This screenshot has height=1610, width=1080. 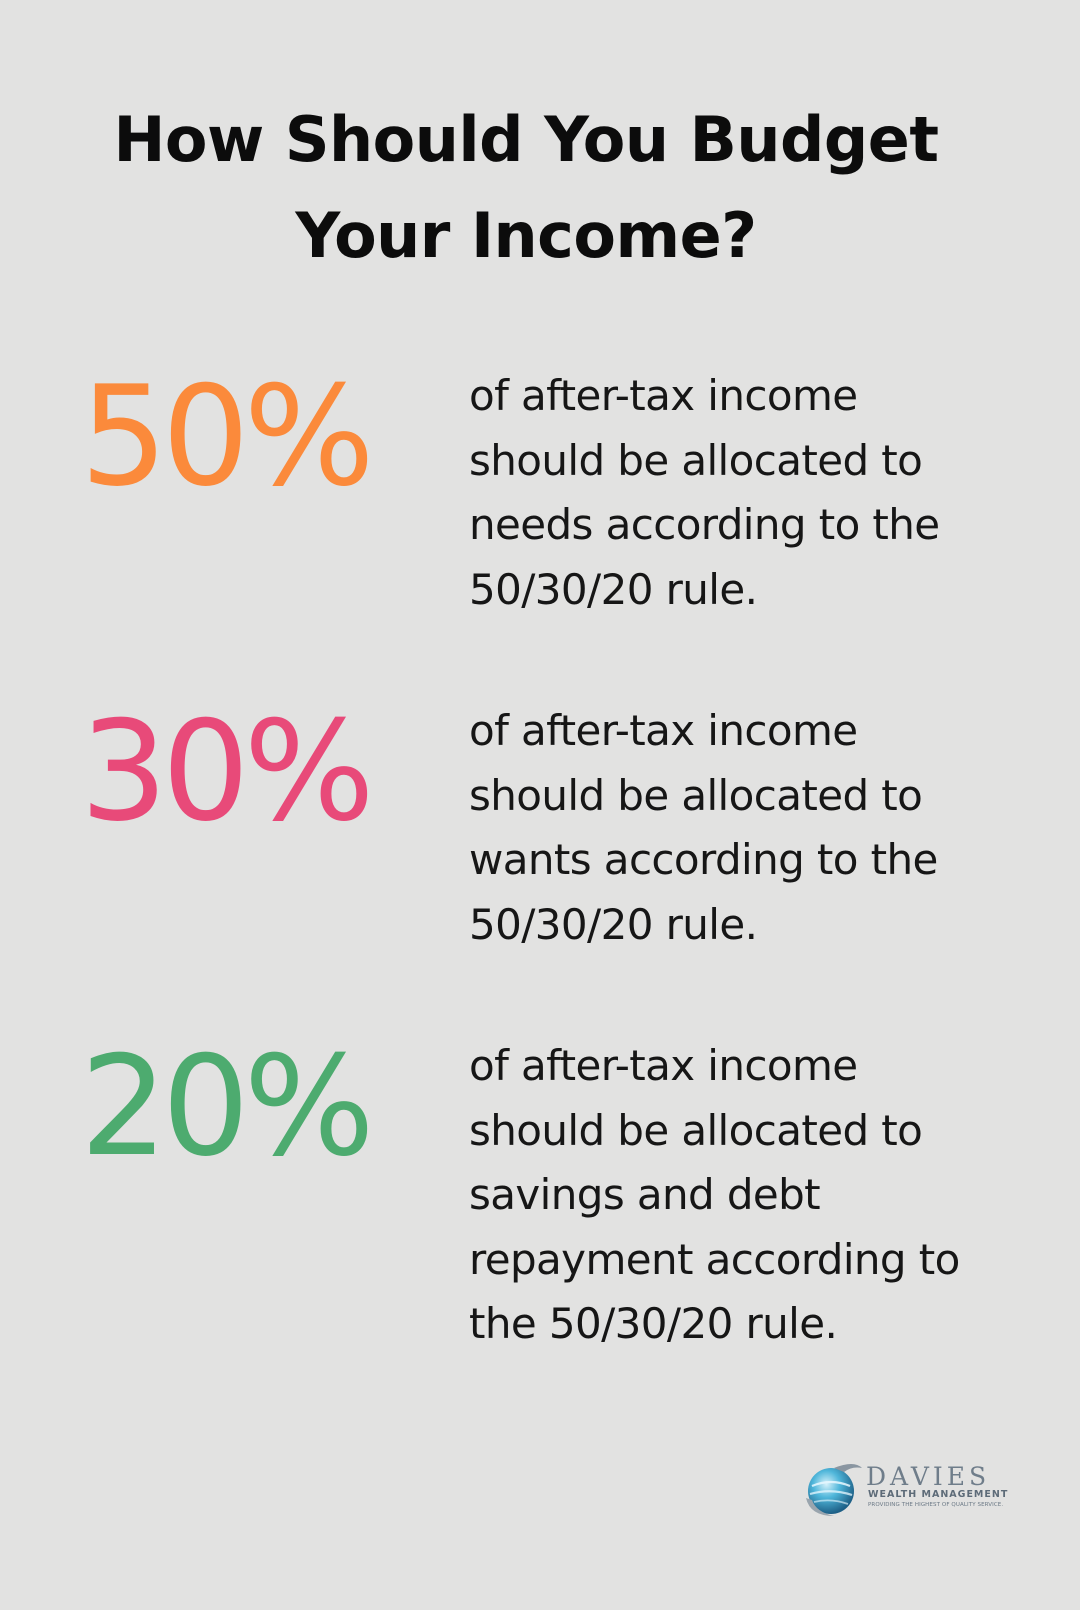 I want to click on globe-swoosh-icon, so click(x=834, y=1490).